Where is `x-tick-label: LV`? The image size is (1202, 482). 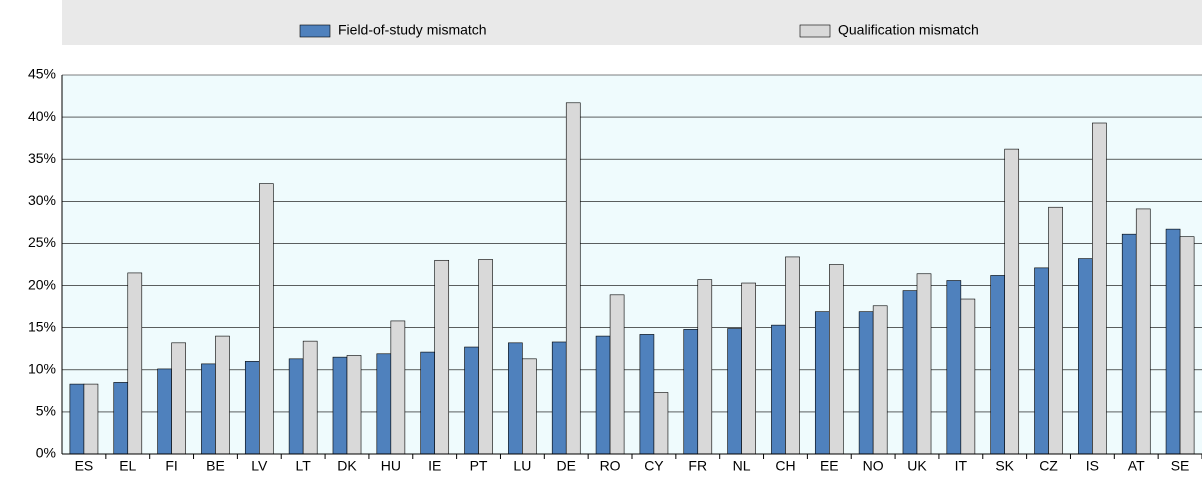
x-tick-label: LV is located at coordinates (259, 466).